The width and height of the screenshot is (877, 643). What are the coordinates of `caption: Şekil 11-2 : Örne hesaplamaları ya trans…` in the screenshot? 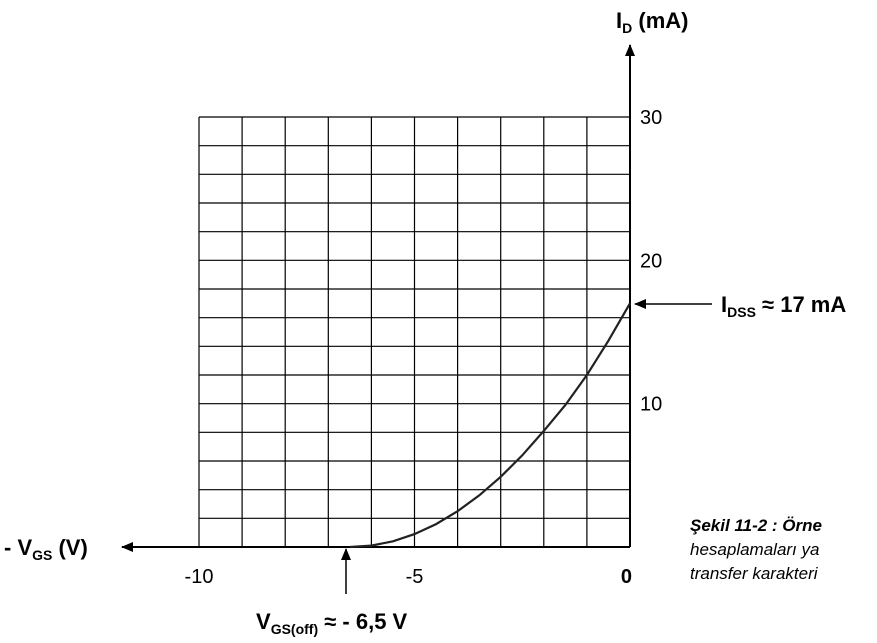 It's located at (758, 549).